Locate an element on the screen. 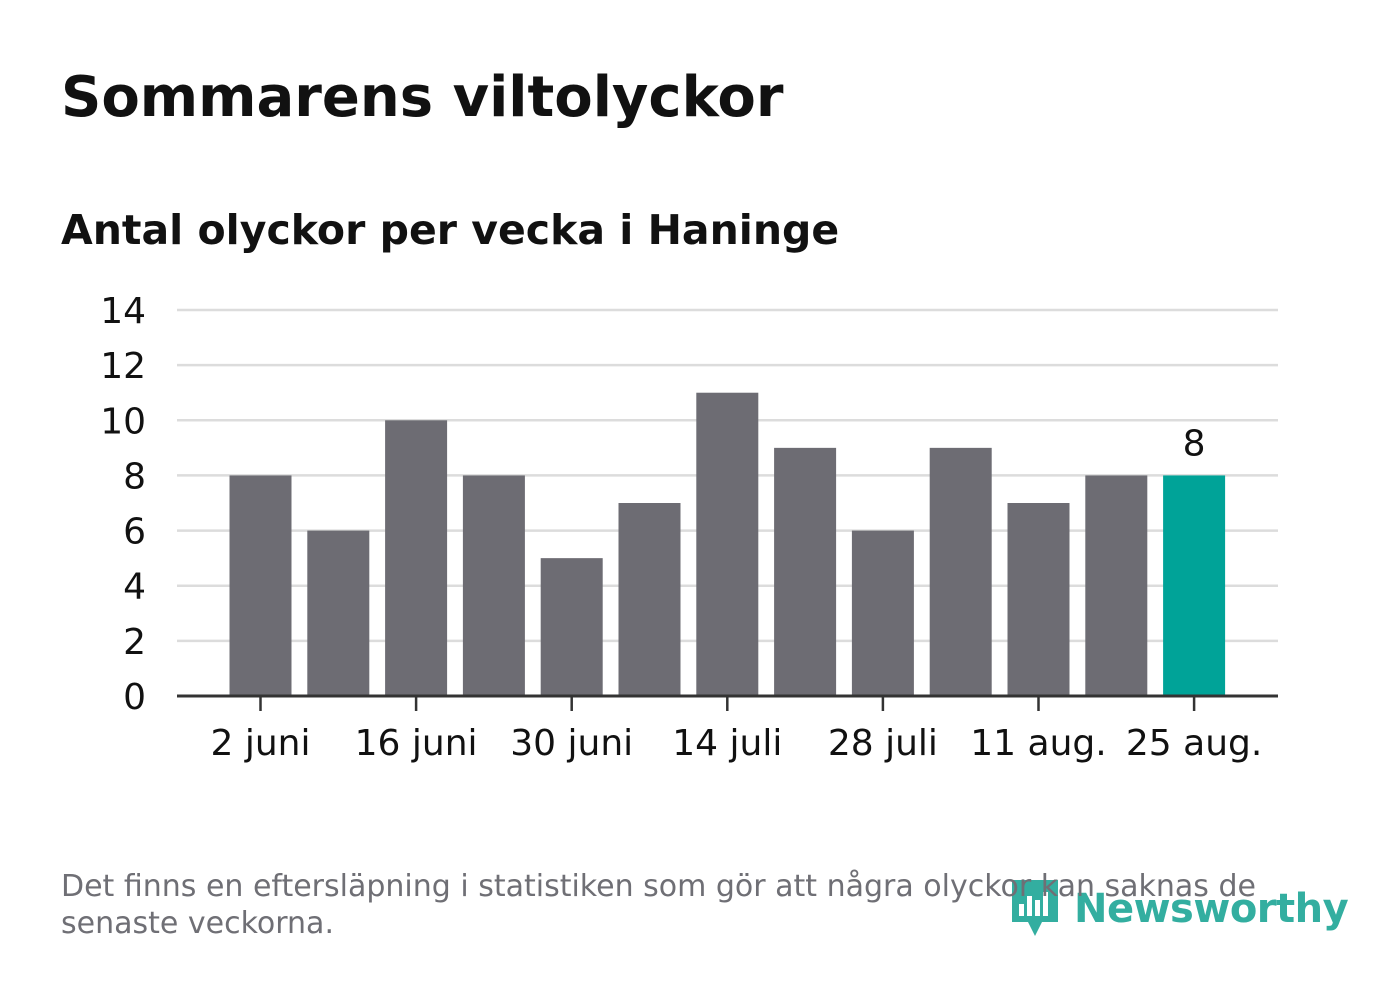 This screenshot has height=999, width=1382. bar-28-juli is located at coordinates (882, 613).